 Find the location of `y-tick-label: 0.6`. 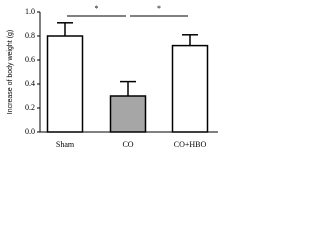

y-tick-label: 0.6 is located at coordinates (30, 59).